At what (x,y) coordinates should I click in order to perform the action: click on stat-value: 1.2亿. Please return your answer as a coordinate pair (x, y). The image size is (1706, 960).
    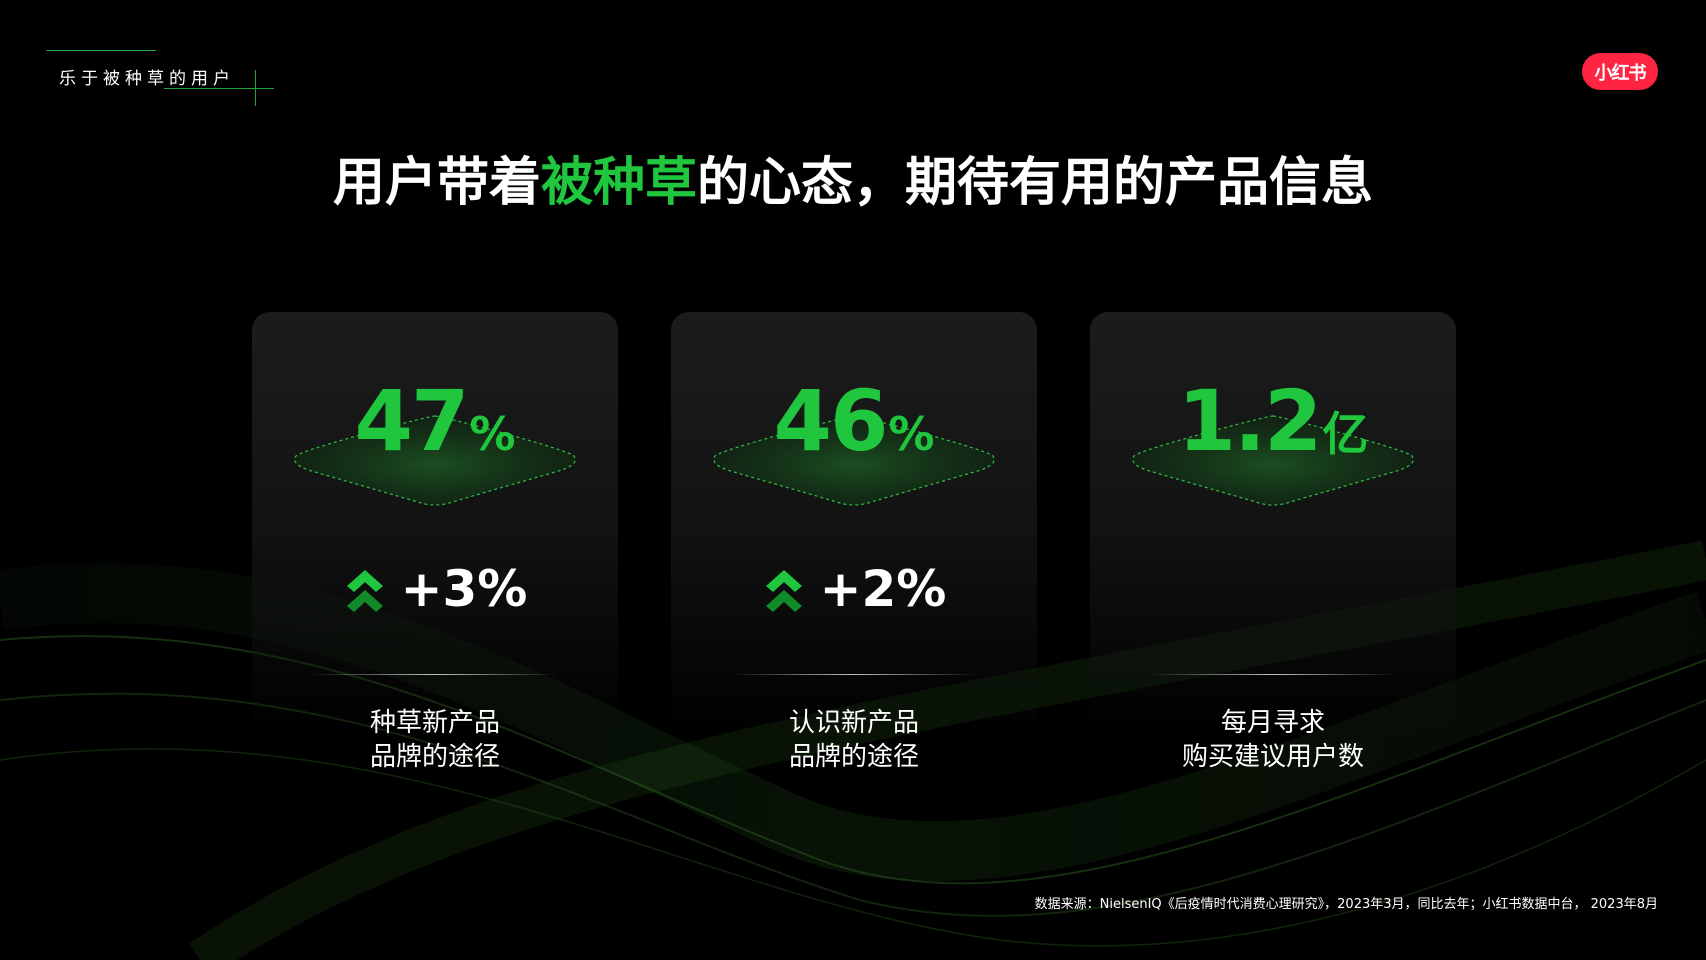
    Looking at the image, I should click on (1273, 421).